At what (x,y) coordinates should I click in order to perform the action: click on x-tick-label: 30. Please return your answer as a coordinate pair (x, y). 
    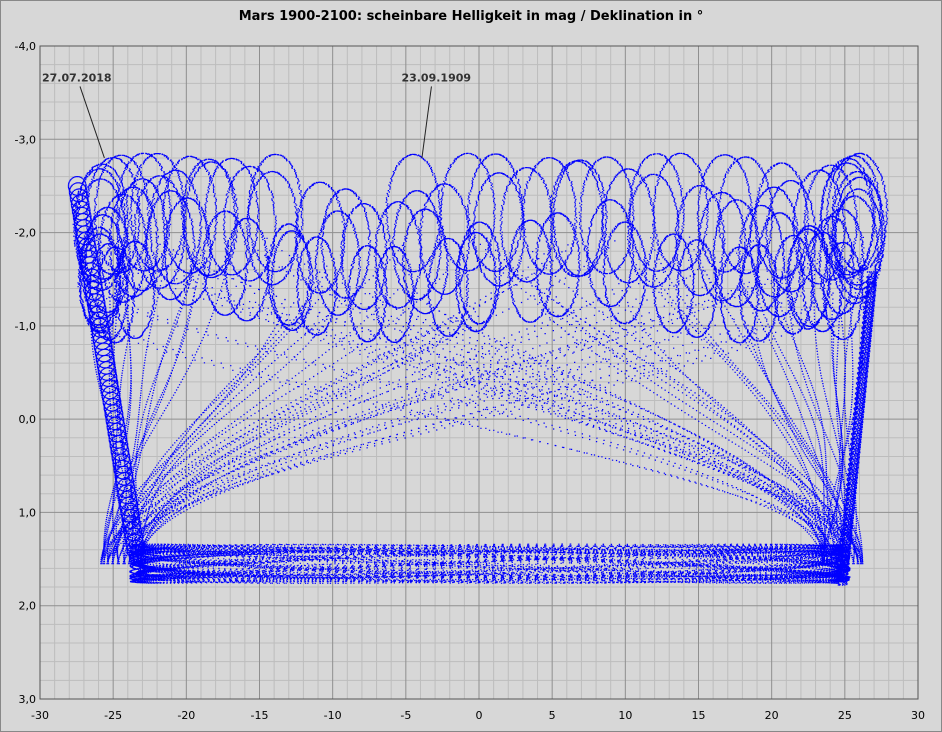
    Looking at the image, I should click on (918, 715).